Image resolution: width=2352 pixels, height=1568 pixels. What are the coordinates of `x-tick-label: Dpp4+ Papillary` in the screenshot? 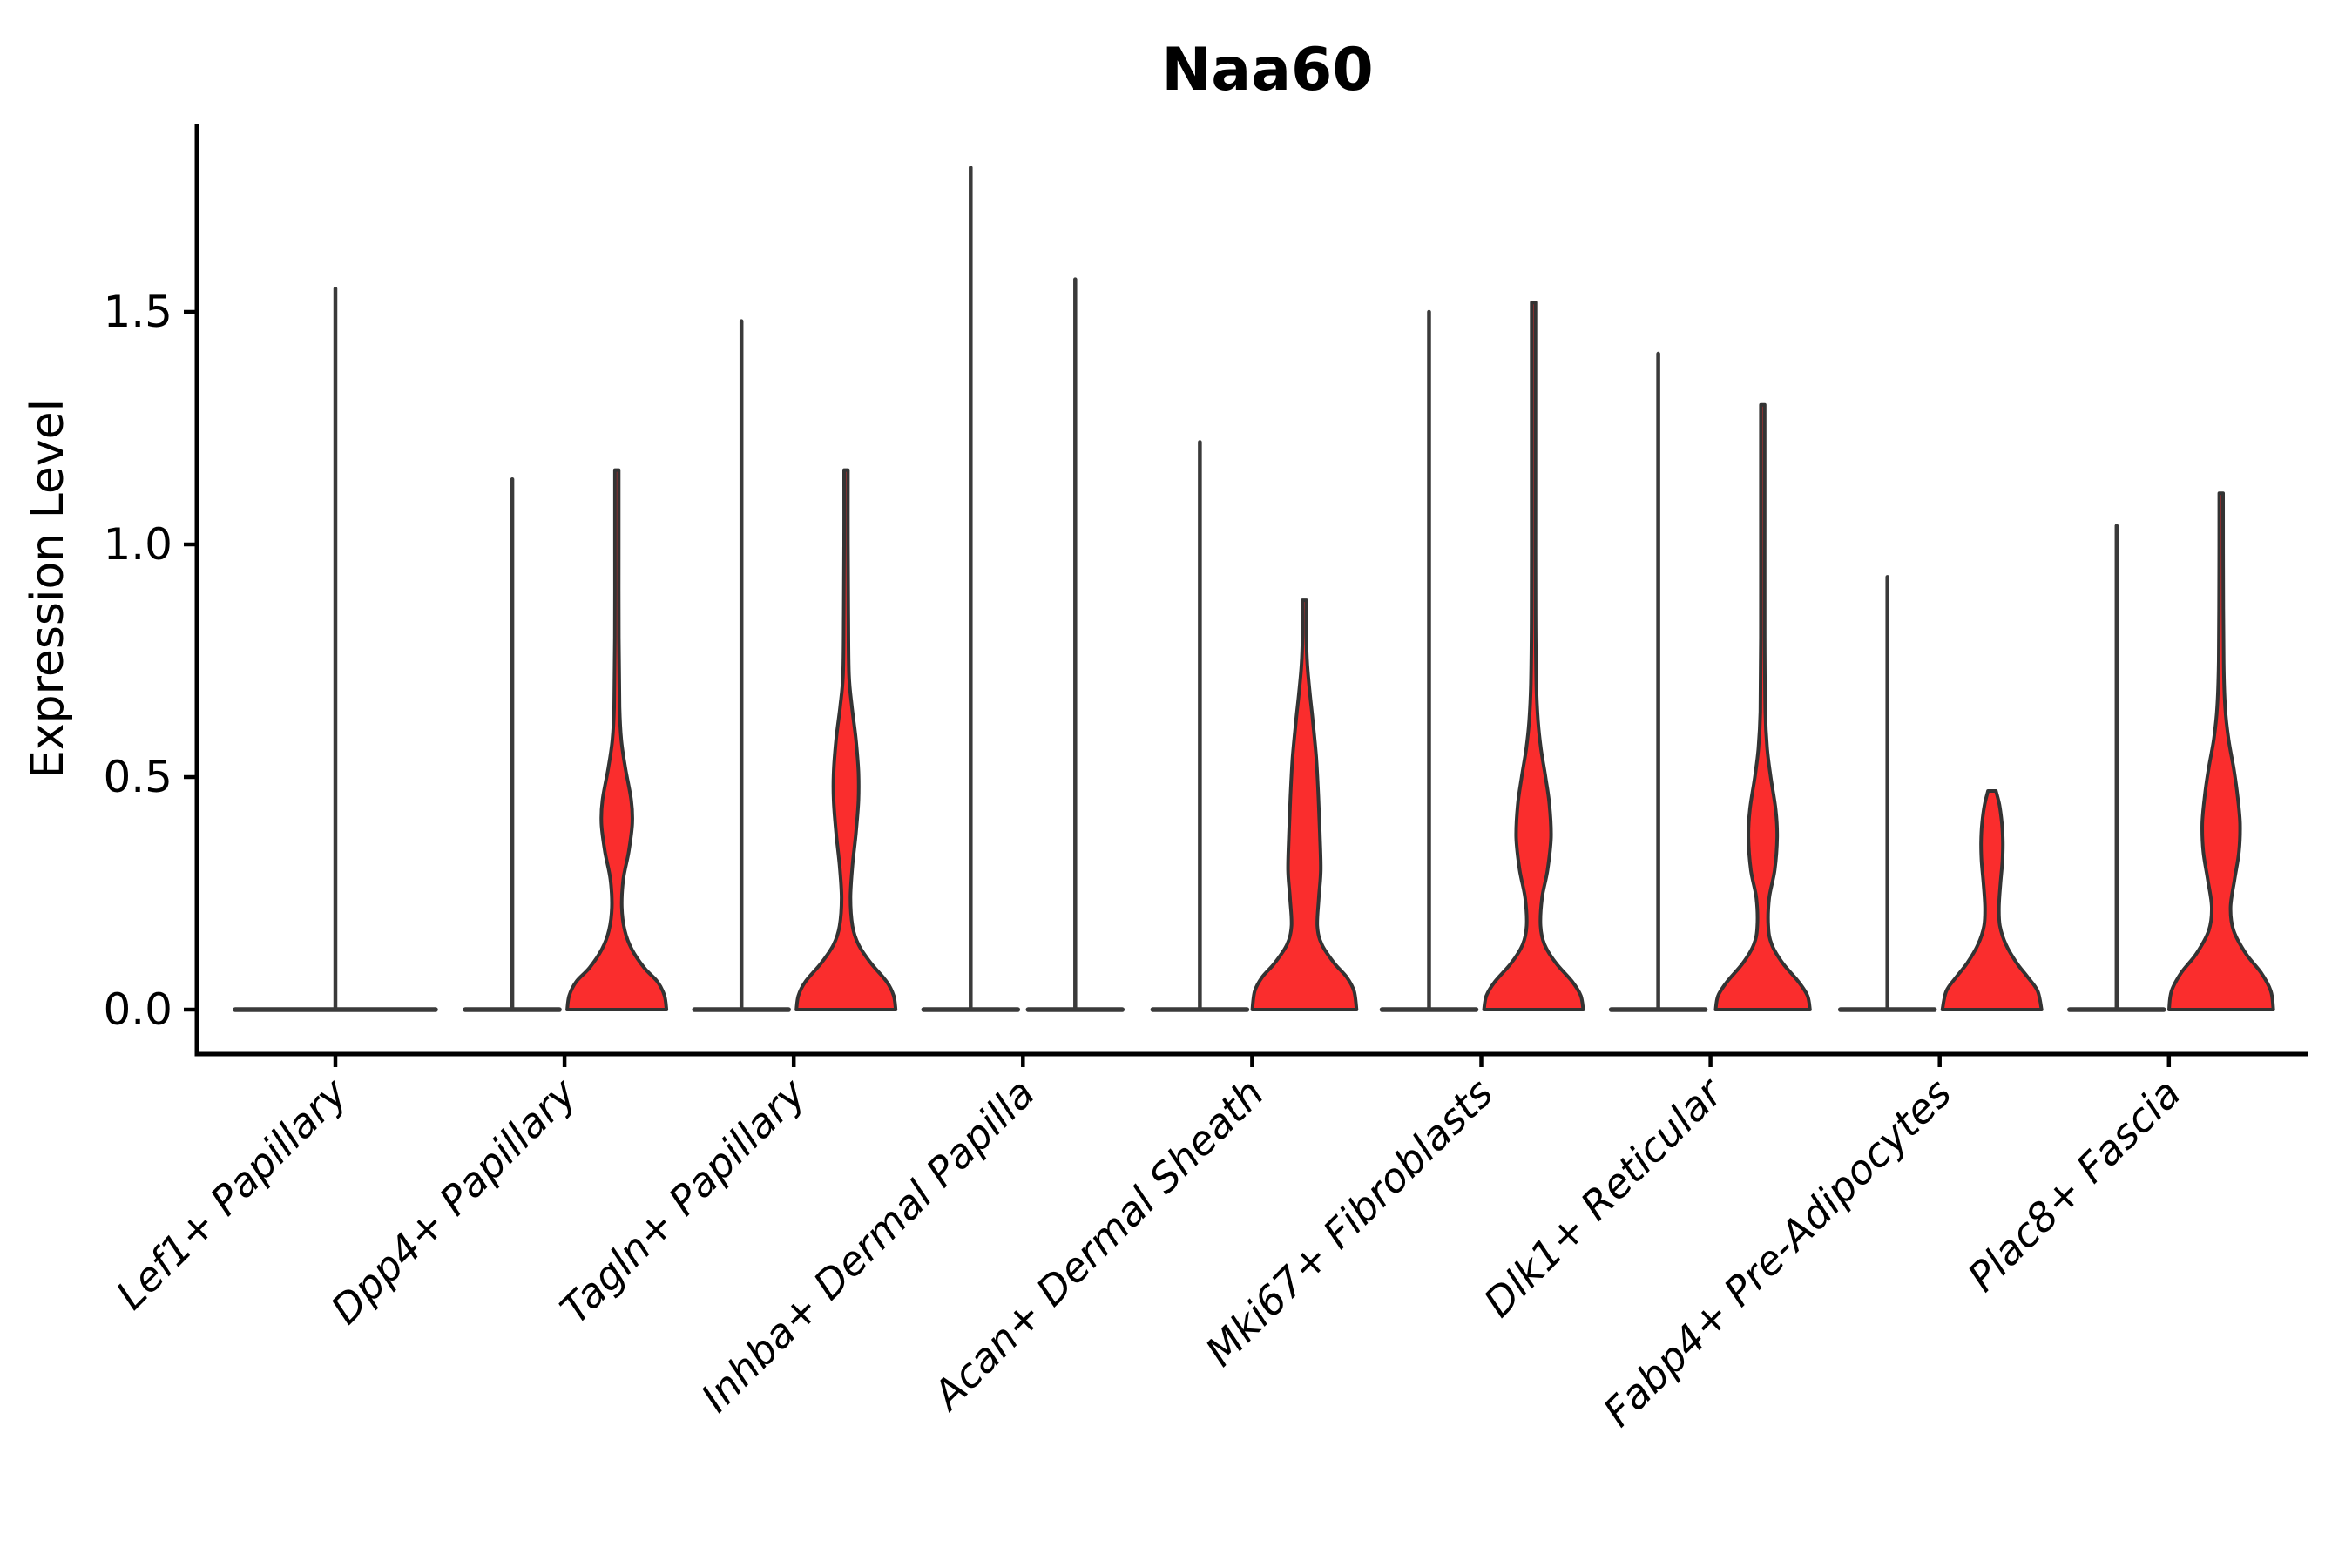 It's located at (453, 1201).